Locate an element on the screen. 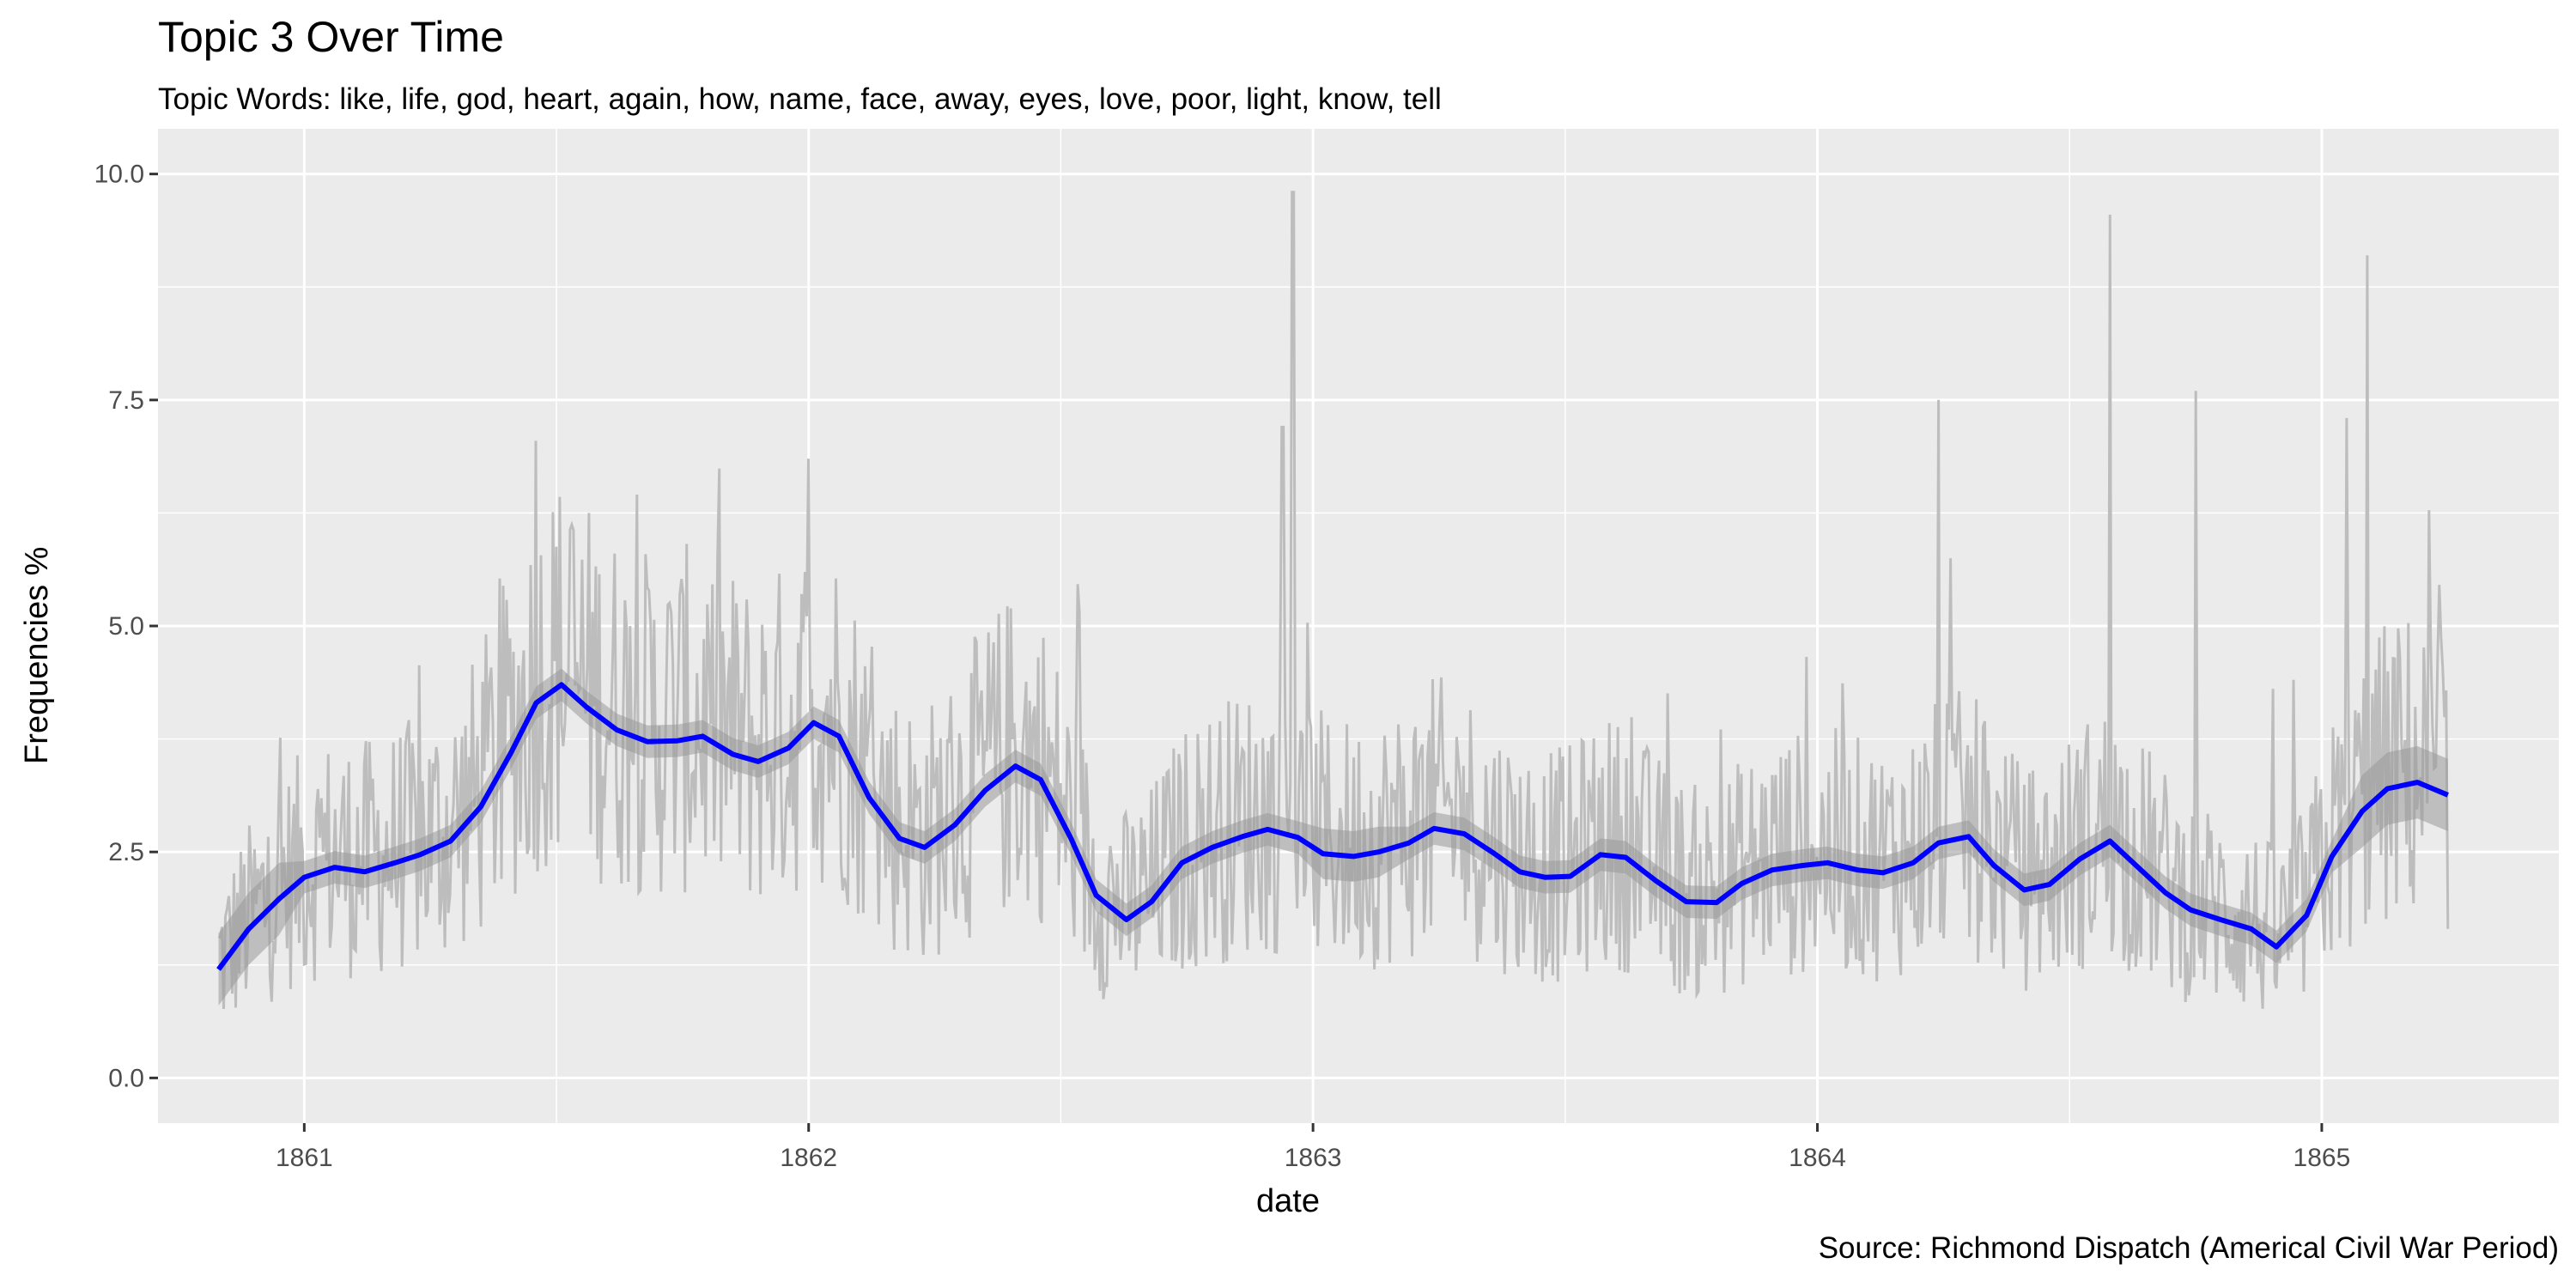 Image resolution: width=2576 pixels, height=1288 pixels. y-tick-label: 5.0 is located at coordinates (126, 627).